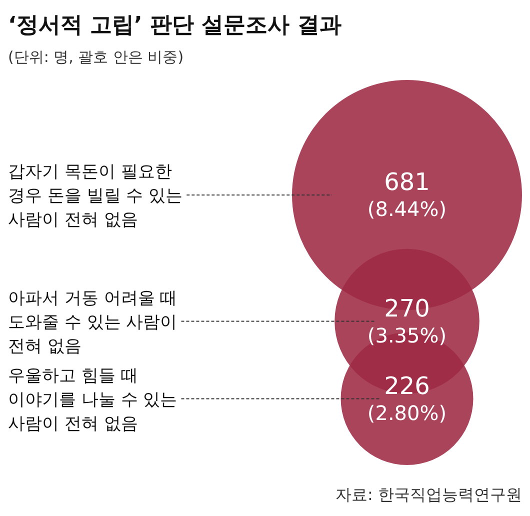  What do you see at coordinates (93, 400) in the screenshot?
I see `category-label: 우울하고 힘들 때 이야기를 나눌 수 있는 사람이 전혀 없음` at bounding box center [93, 400].